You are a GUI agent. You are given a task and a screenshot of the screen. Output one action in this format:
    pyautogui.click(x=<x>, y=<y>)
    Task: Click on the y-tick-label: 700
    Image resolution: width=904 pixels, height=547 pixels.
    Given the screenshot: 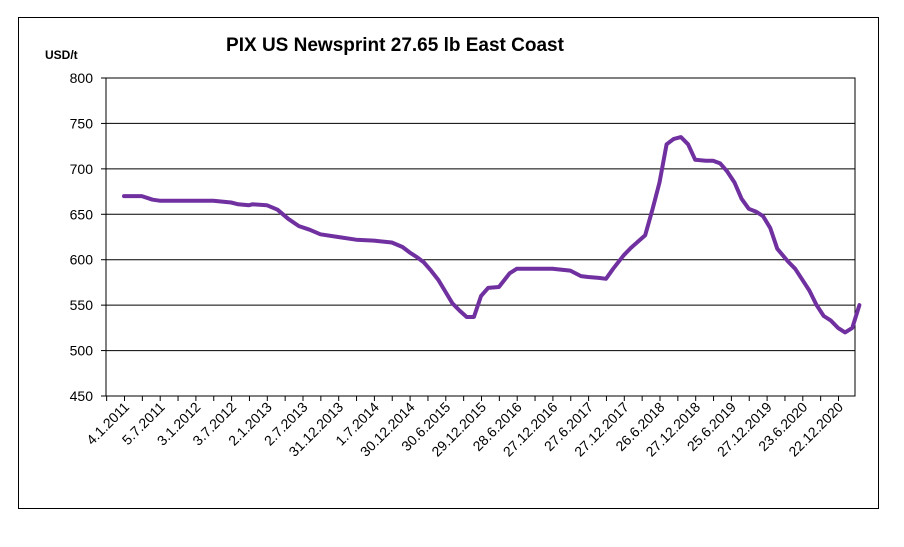 What is the action you would take?
    pyautogui.click(x=82, y=169)
    